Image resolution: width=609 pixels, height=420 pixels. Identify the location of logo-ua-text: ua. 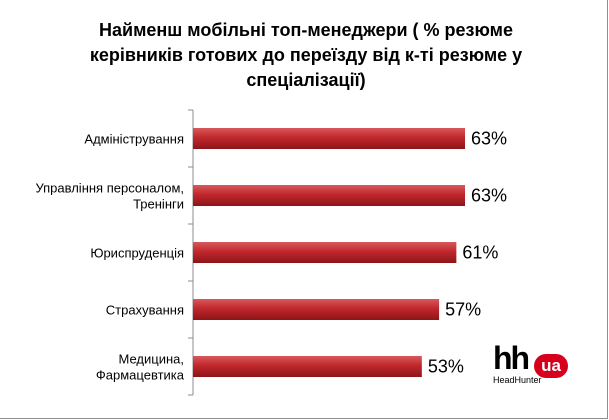
(551, 365).